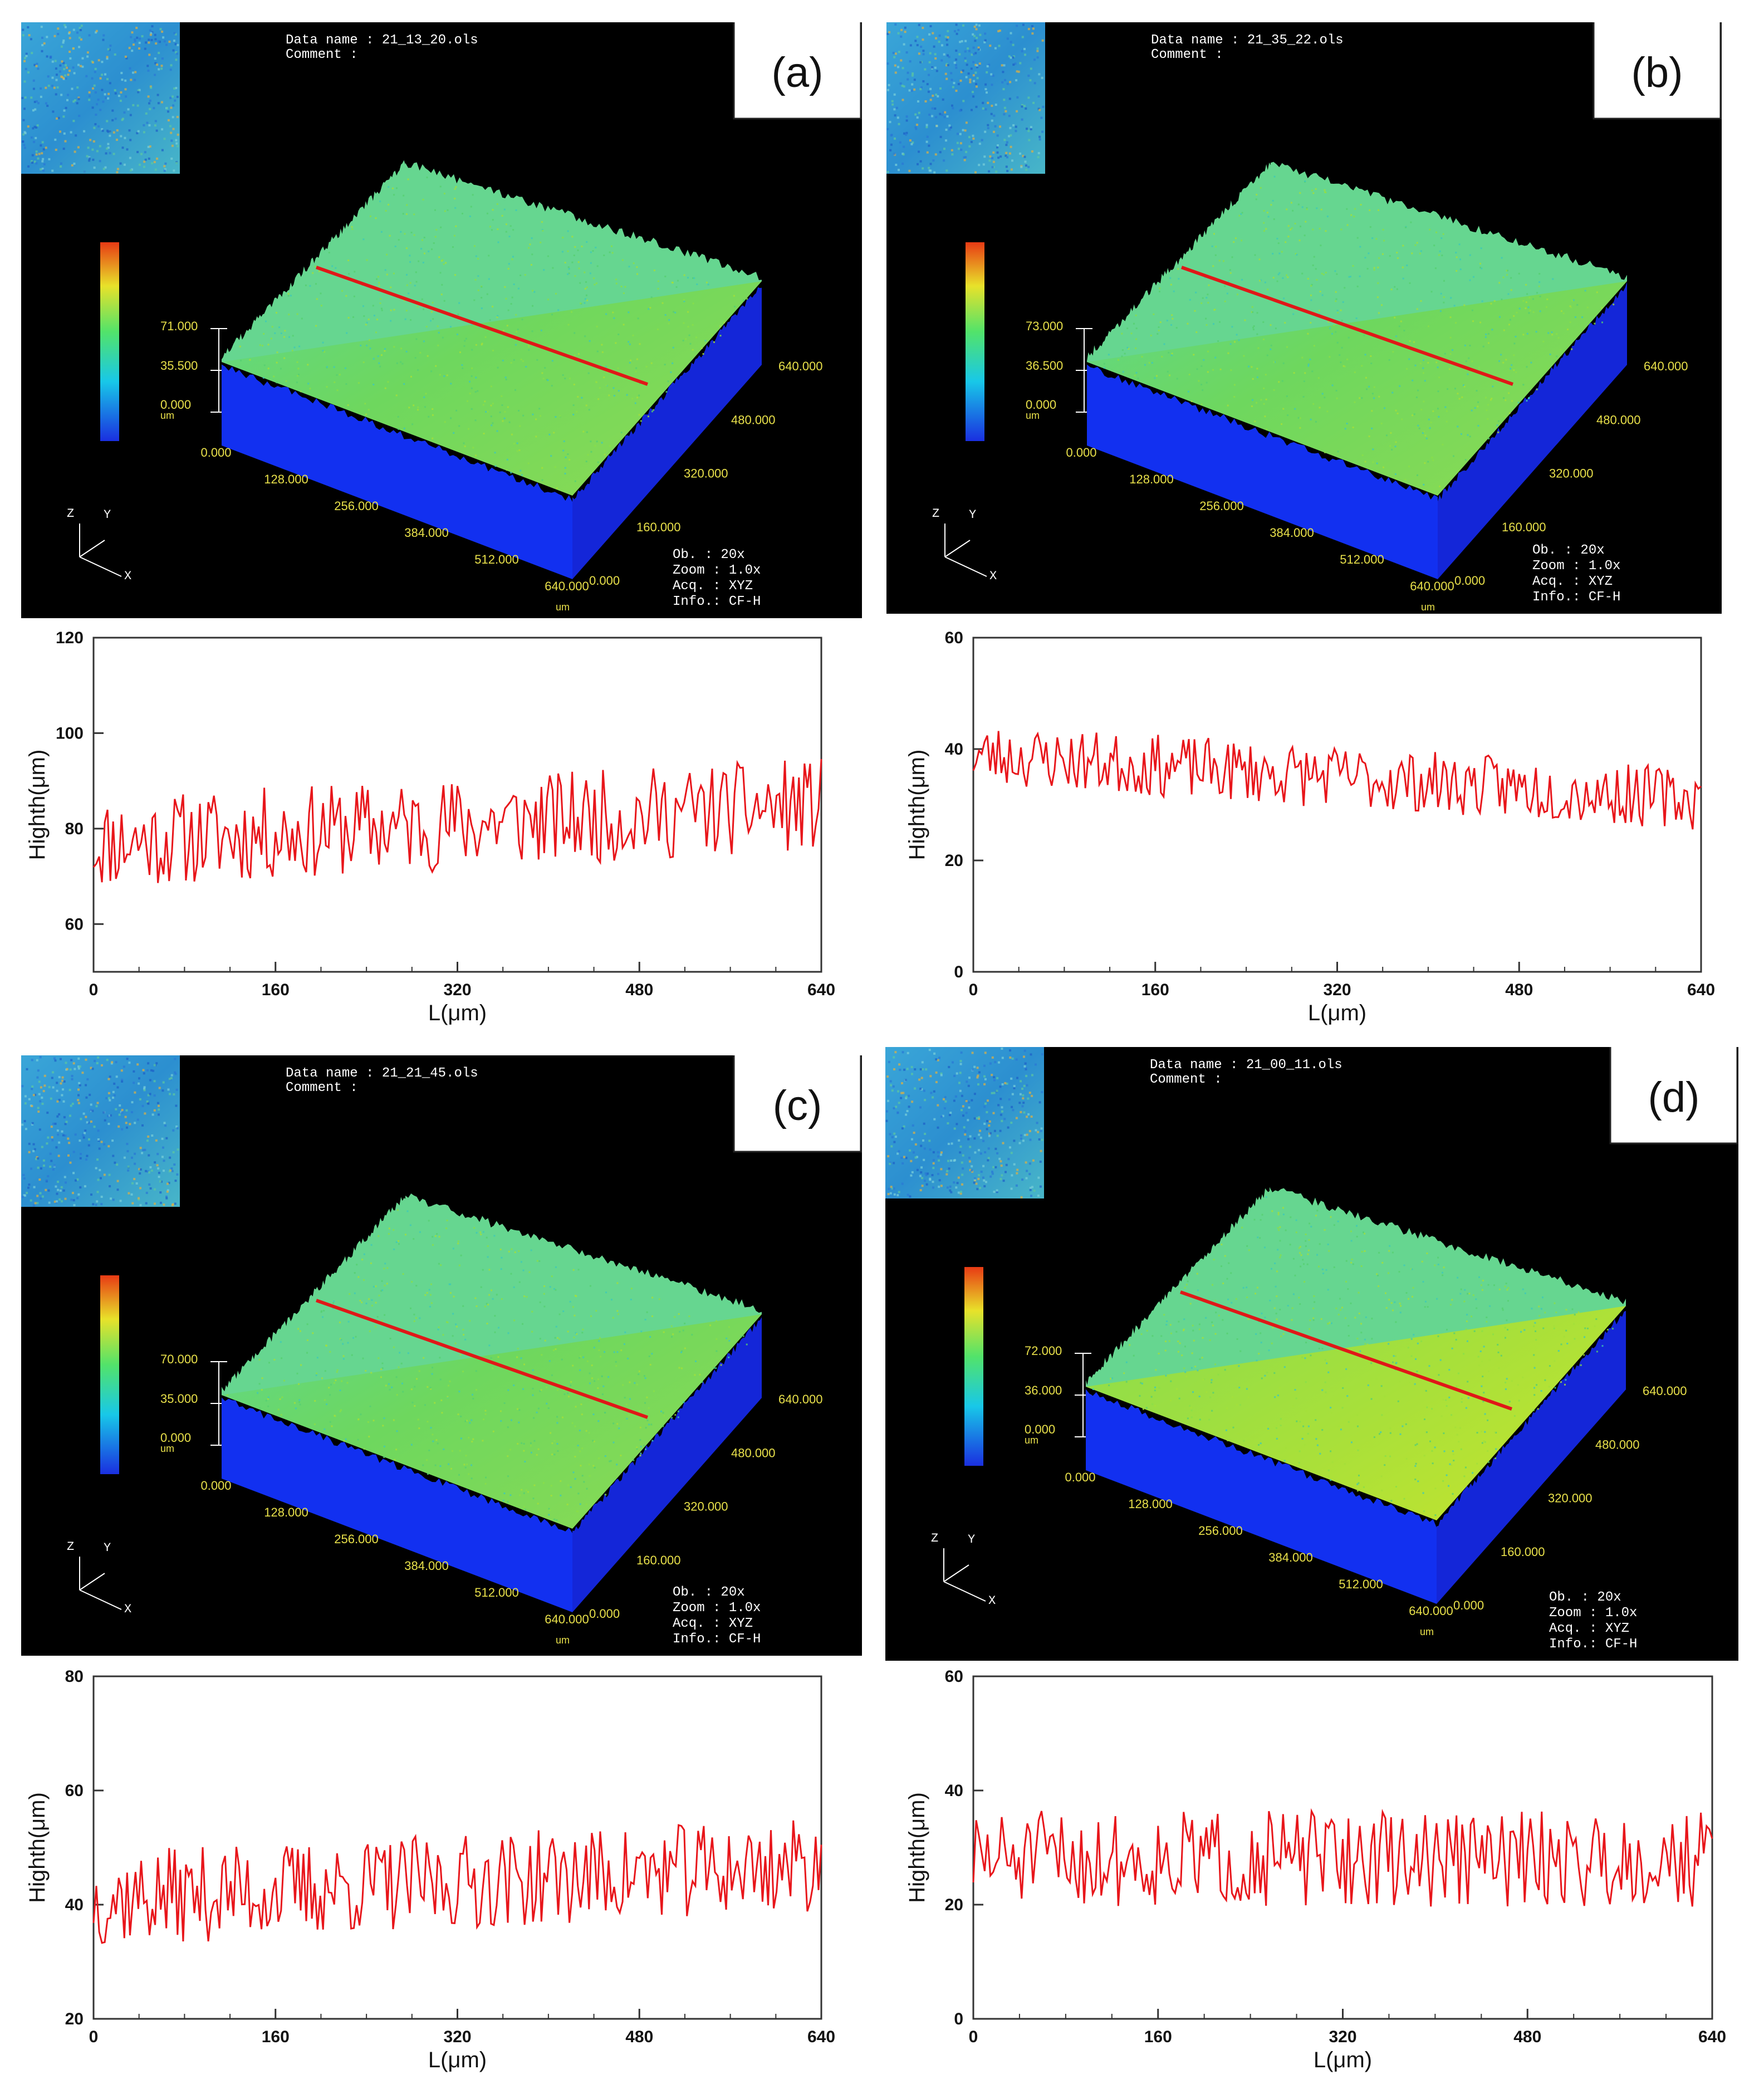 The image size is (1764, 2089). What do you see at coordinates (457, 1882) in the screenshot?
I see `profile-series-line` at bounding box center [457, 1882].